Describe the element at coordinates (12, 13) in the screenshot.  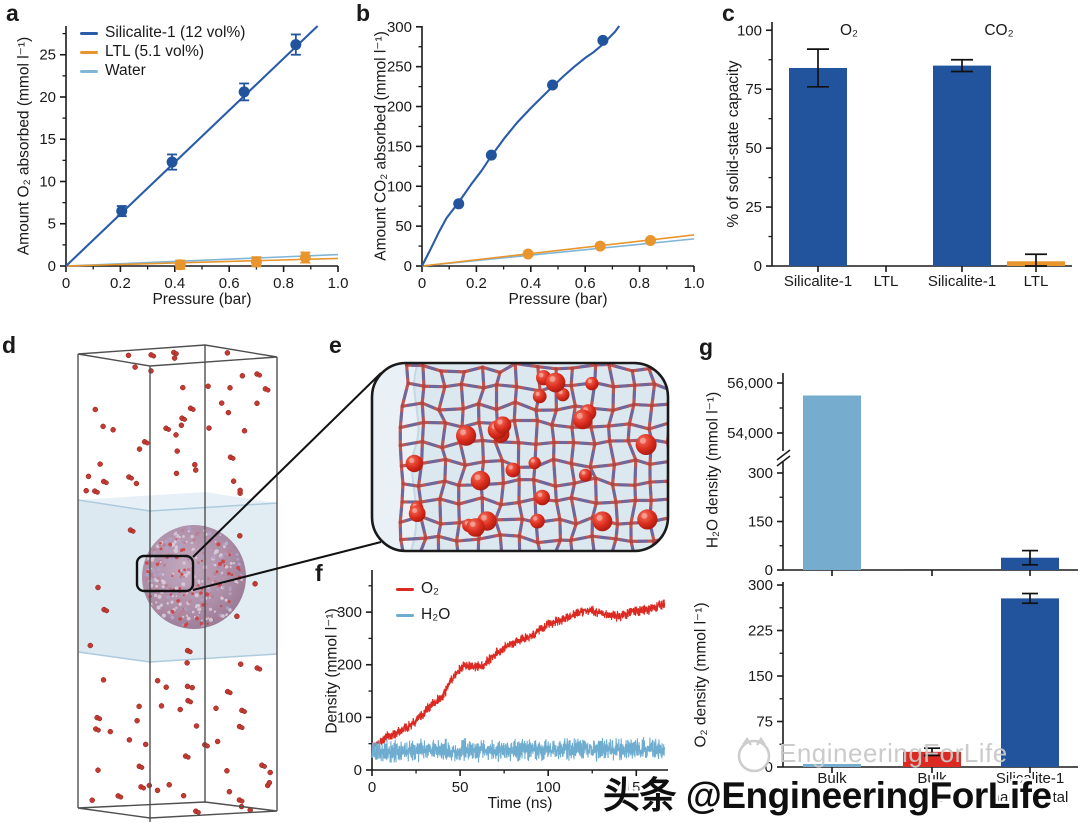
I see `panel-label-a: a` at that location.